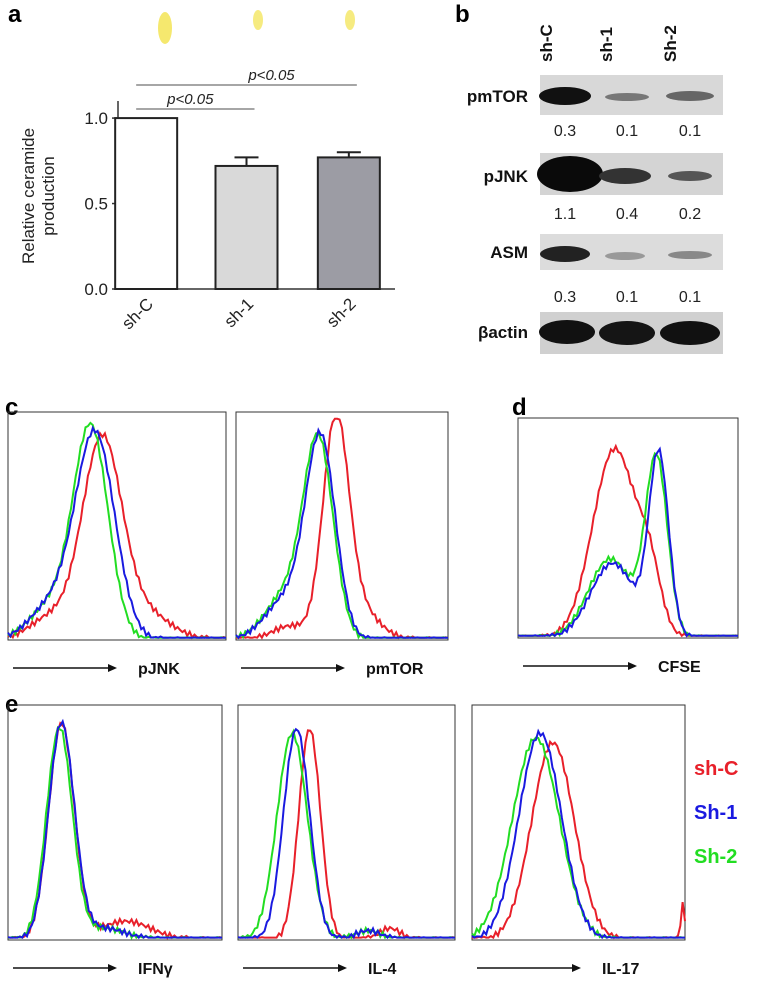  I want to click on blot-images, so click(630, 214).